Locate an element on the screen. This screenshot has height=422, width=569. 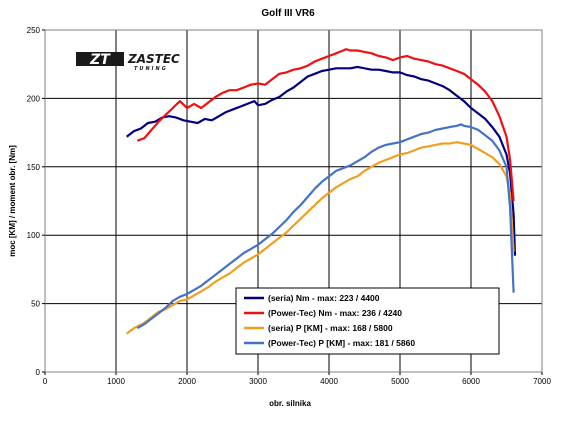
x-tick-label: 0 is located at coordinates (45, 381).